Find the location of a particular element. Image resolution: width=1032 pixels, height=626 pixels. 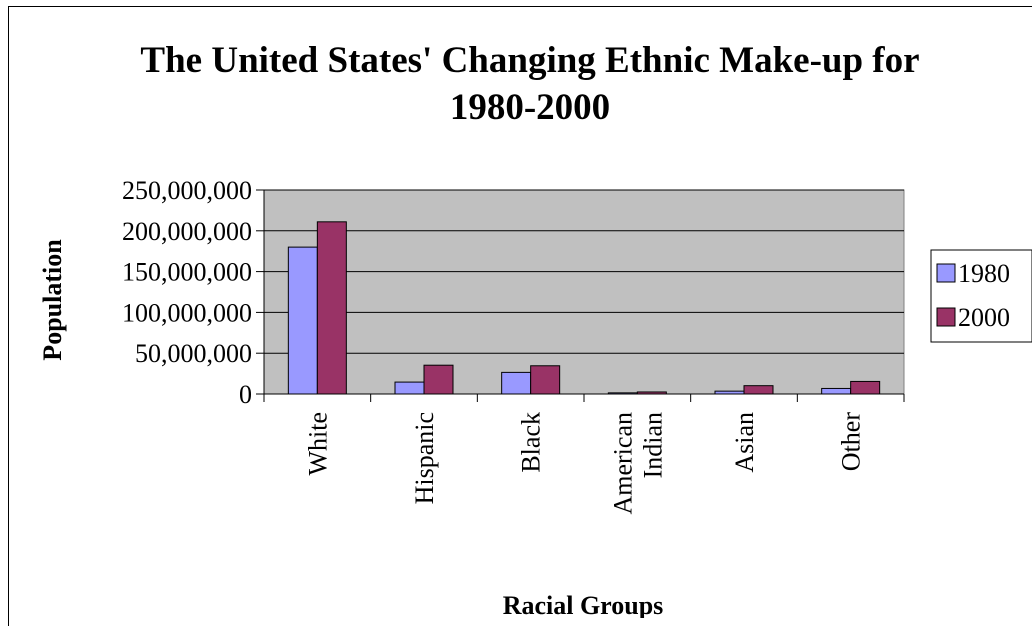

y-axis-title: Population is located at coordinates (52, 300).